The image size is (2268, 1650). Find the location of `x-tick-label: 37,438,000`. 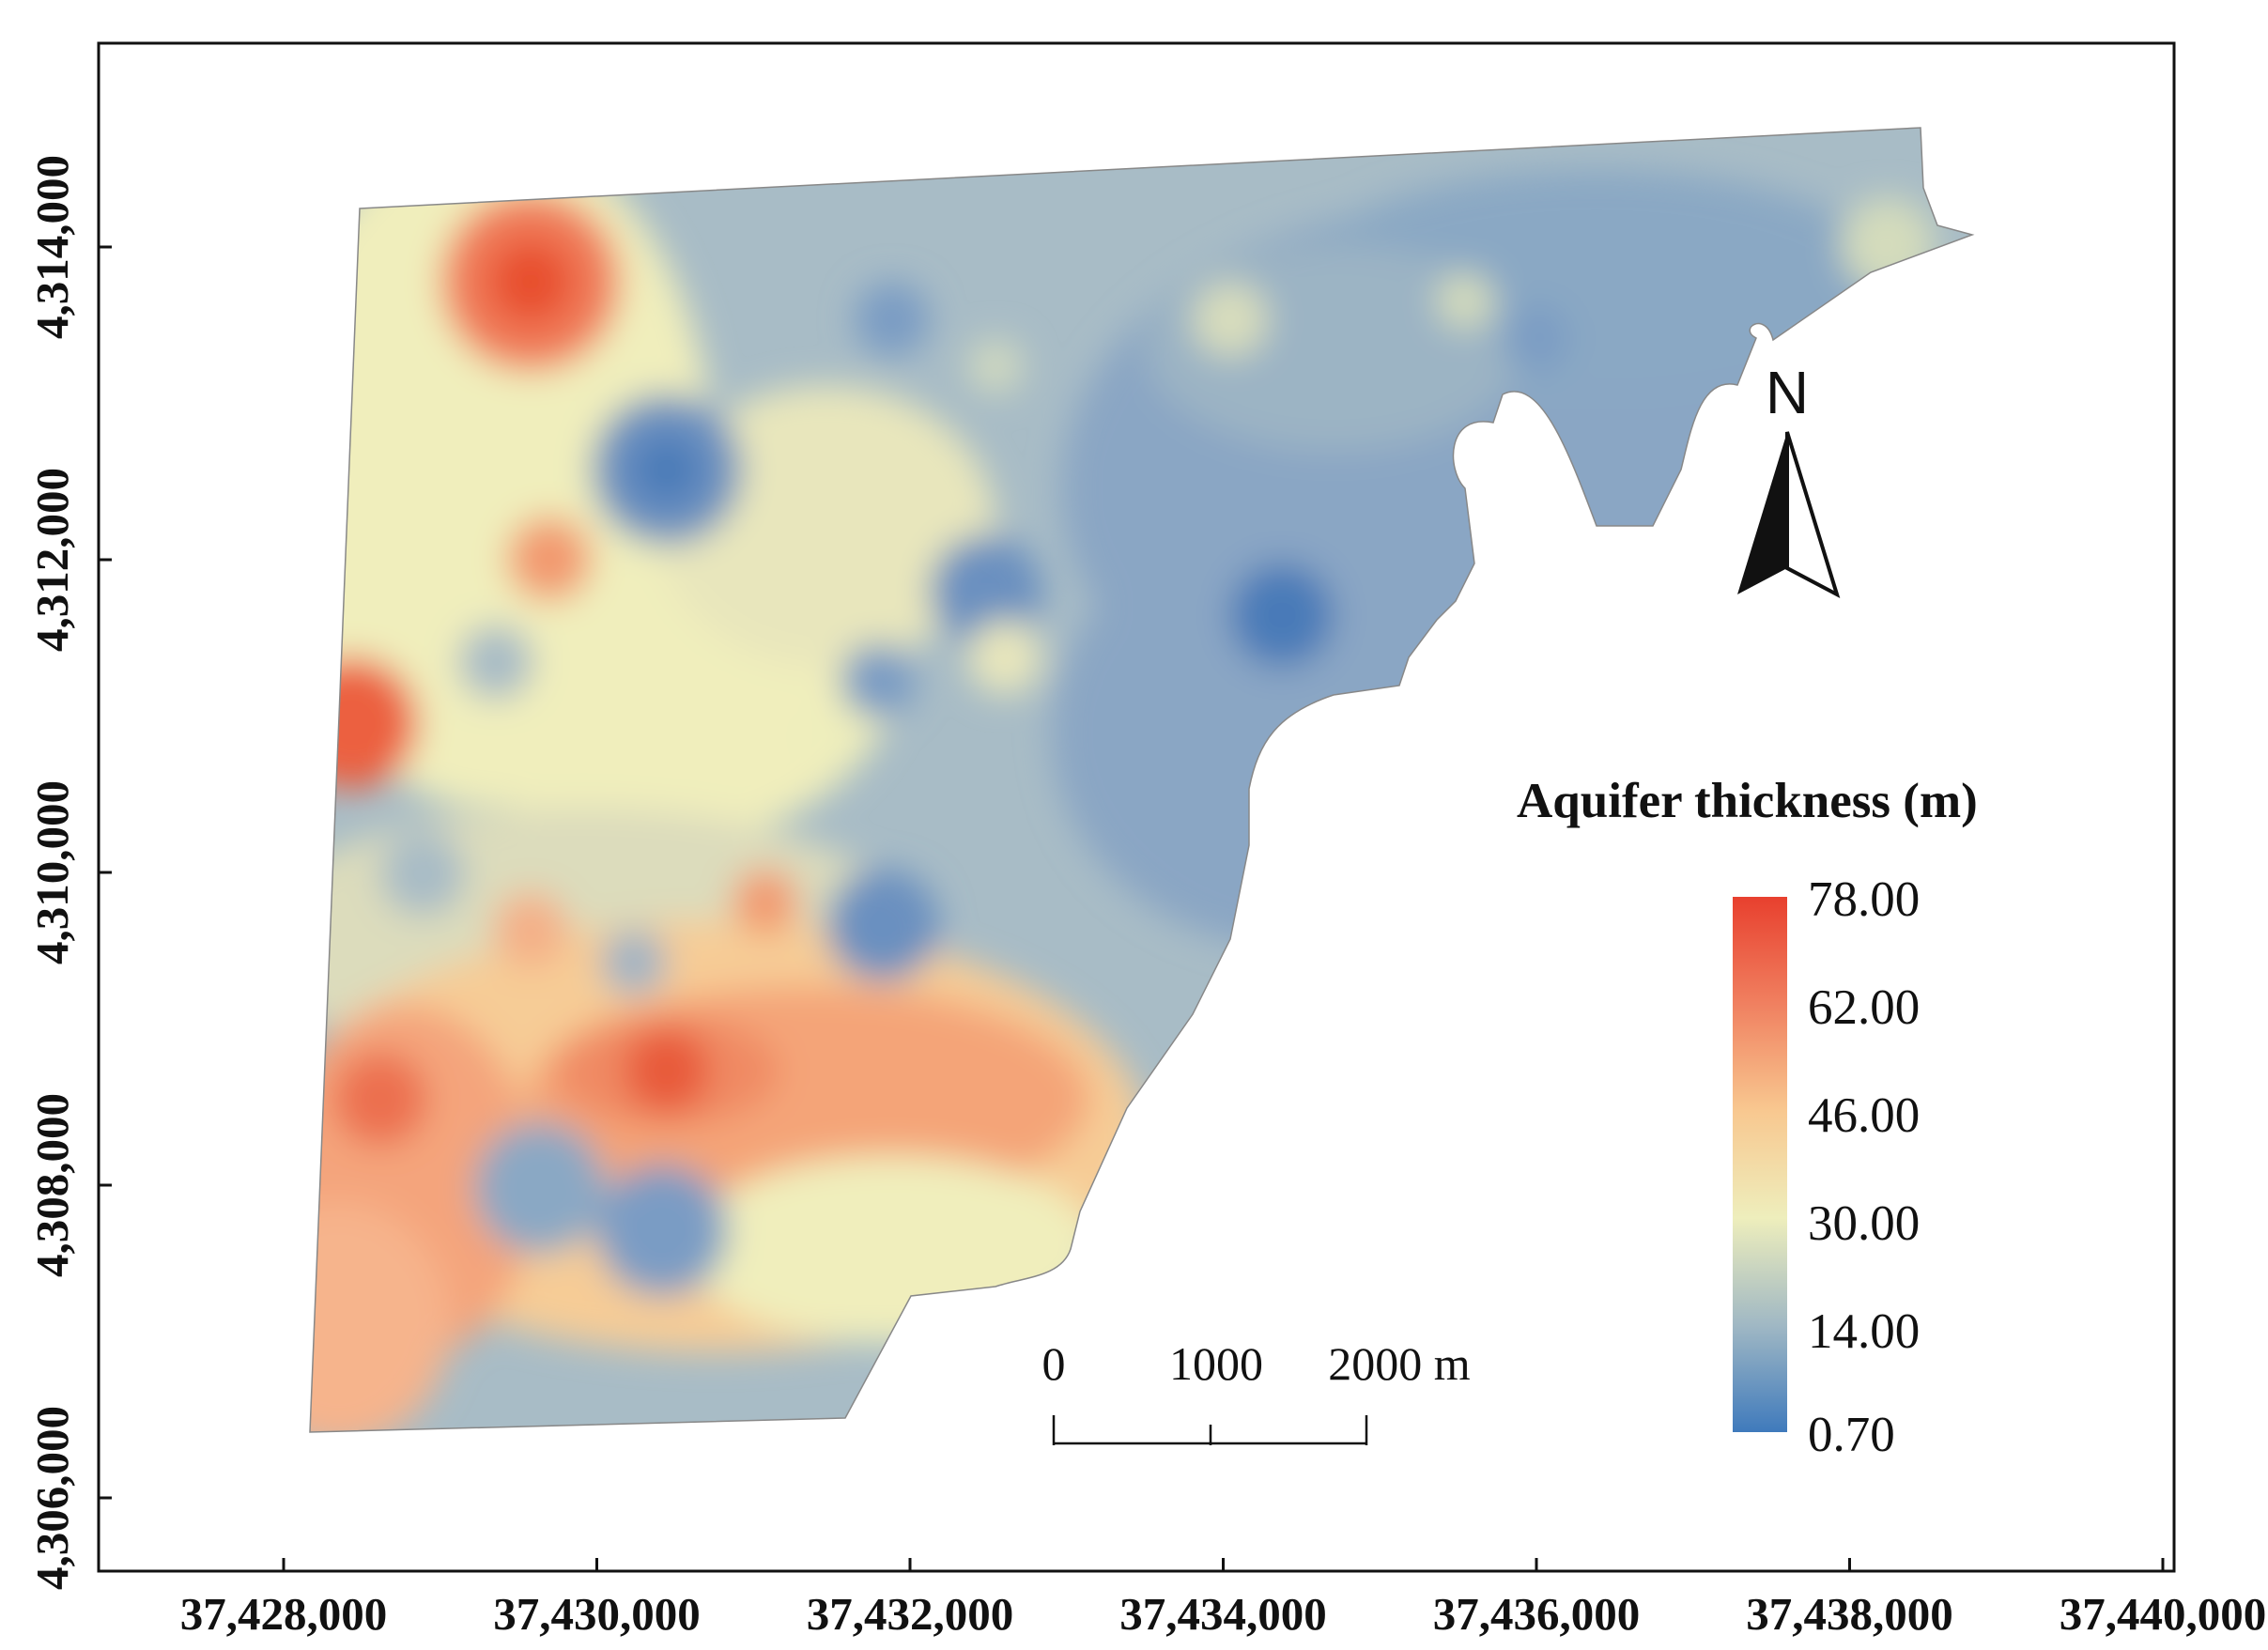

x-tick-label: 37,438,000 is located at coordinates (1850, 1614).